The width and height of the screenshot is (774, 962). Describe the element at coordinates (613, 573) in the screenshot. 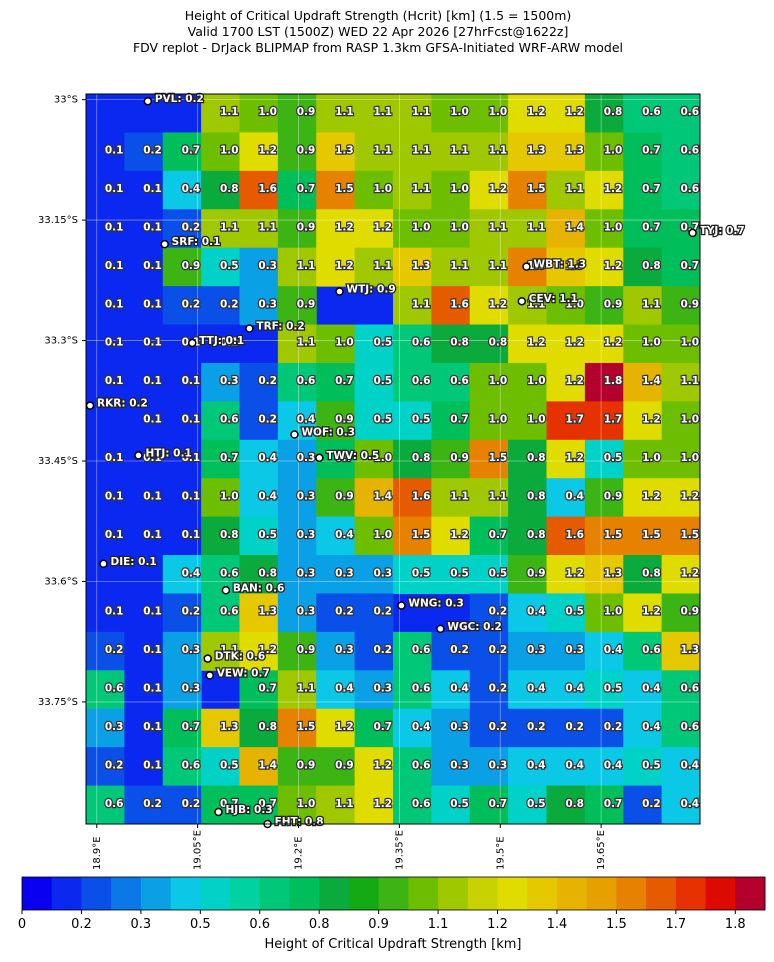

I see `cell-value-label: 1.3` at that location.